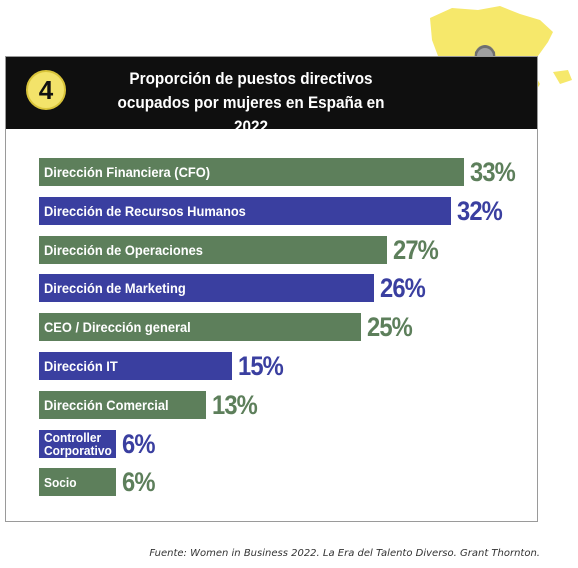 This screenshot has height=568, width=578. I want to click on bar-label: CEO / Dirección general, so click(117, 327).